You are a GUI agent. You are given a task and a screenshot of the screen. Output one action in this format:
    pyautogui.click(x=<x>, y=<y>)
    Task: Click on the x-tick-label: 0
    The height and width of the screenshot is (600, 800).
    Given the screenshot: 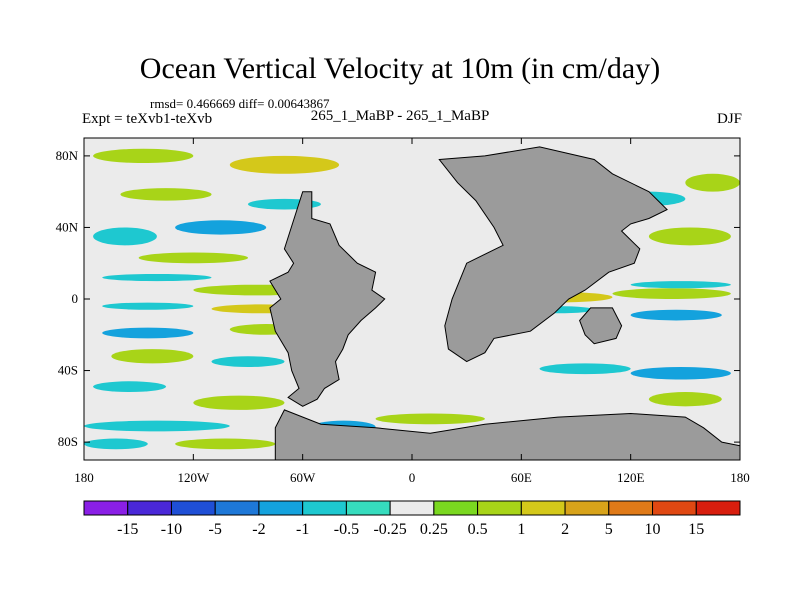 What is the action you would take?
    pyautogui.click(x=412, y=477)
    